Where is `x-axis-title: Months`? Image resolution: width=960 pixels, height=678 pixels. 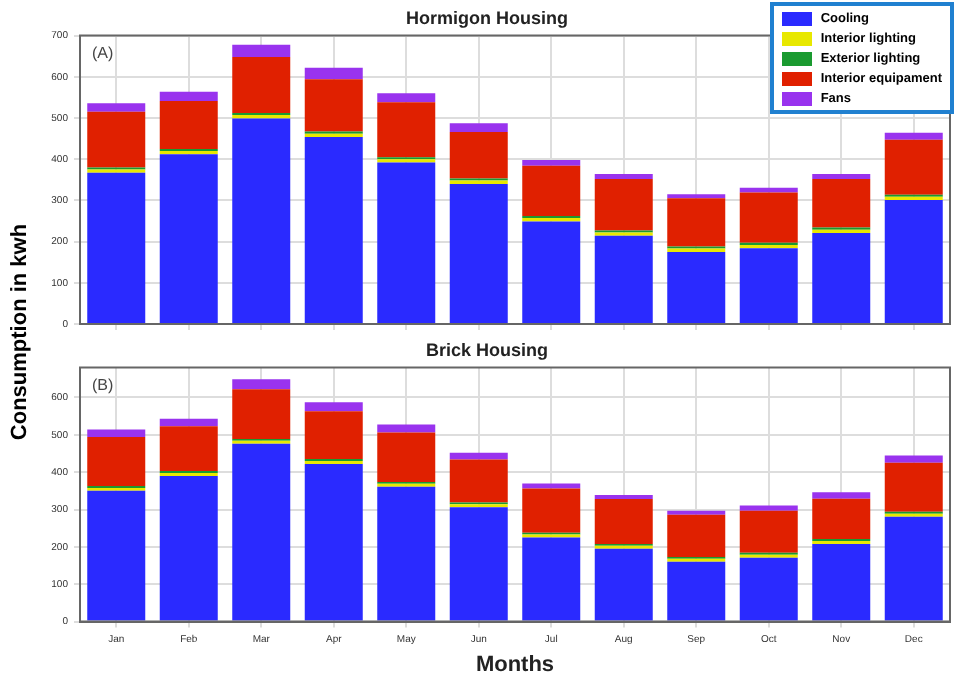 x-axis-title: Months is located at coordinates (515, 664).